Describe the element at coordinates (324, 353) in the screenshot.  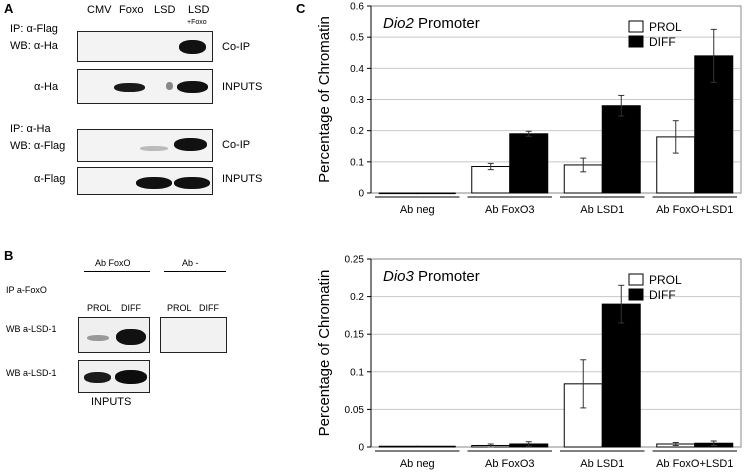
I see `dio3-y-axis-label: Percentage of Chromatin` at that location.